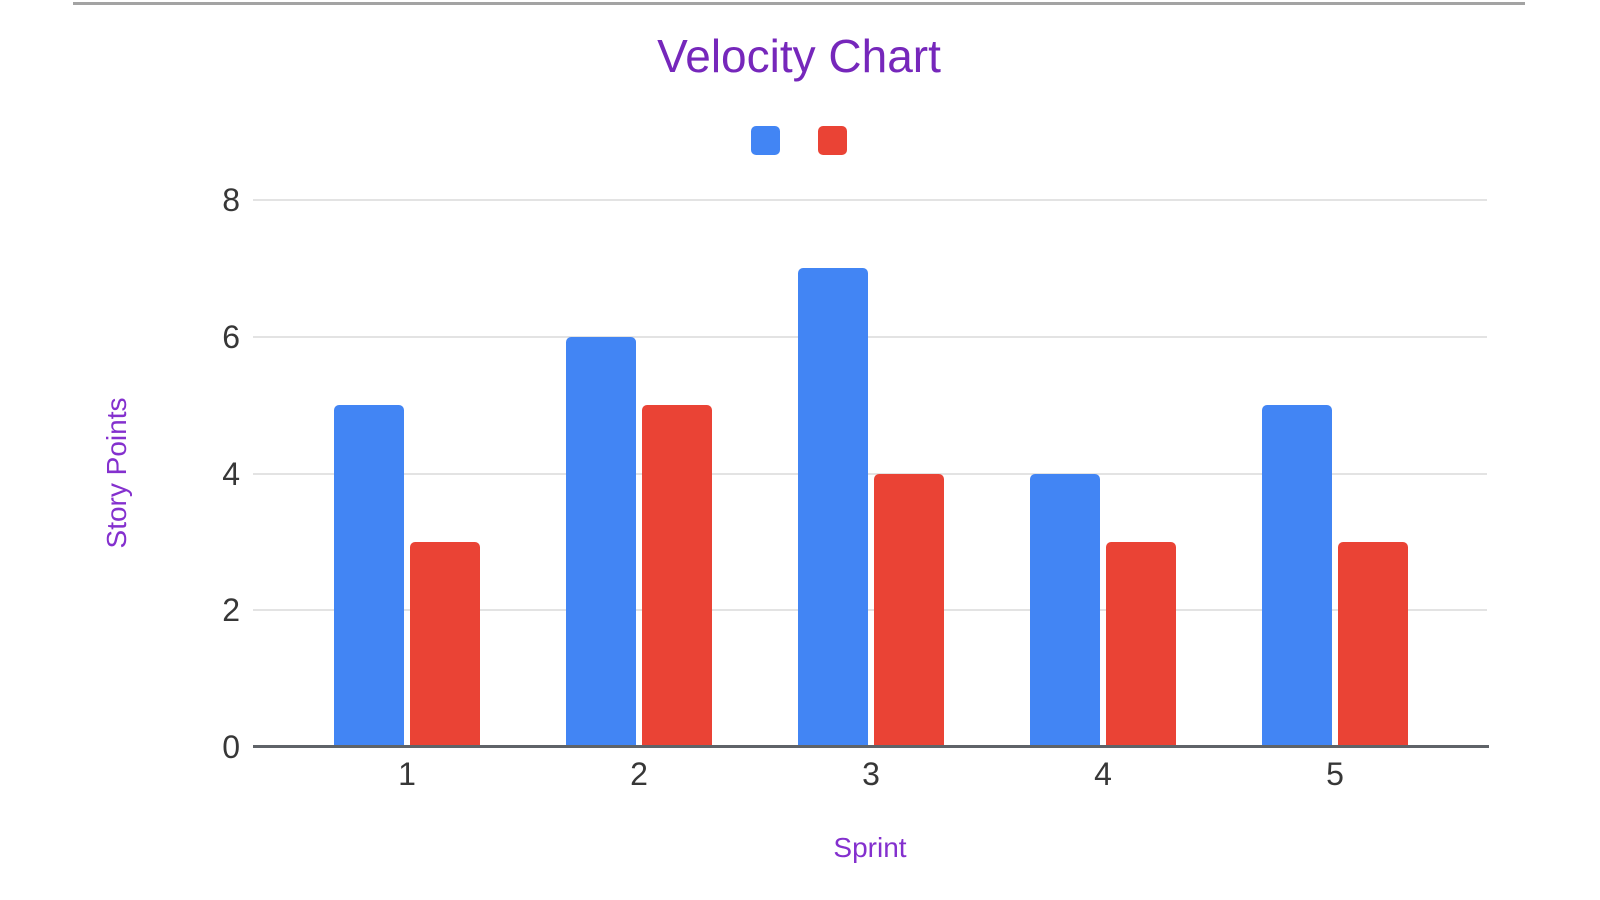 Image resolution: width=1600 pixels, height=900 pixels. I want to click on y-tick-label-4: 4, so click(231, 473).